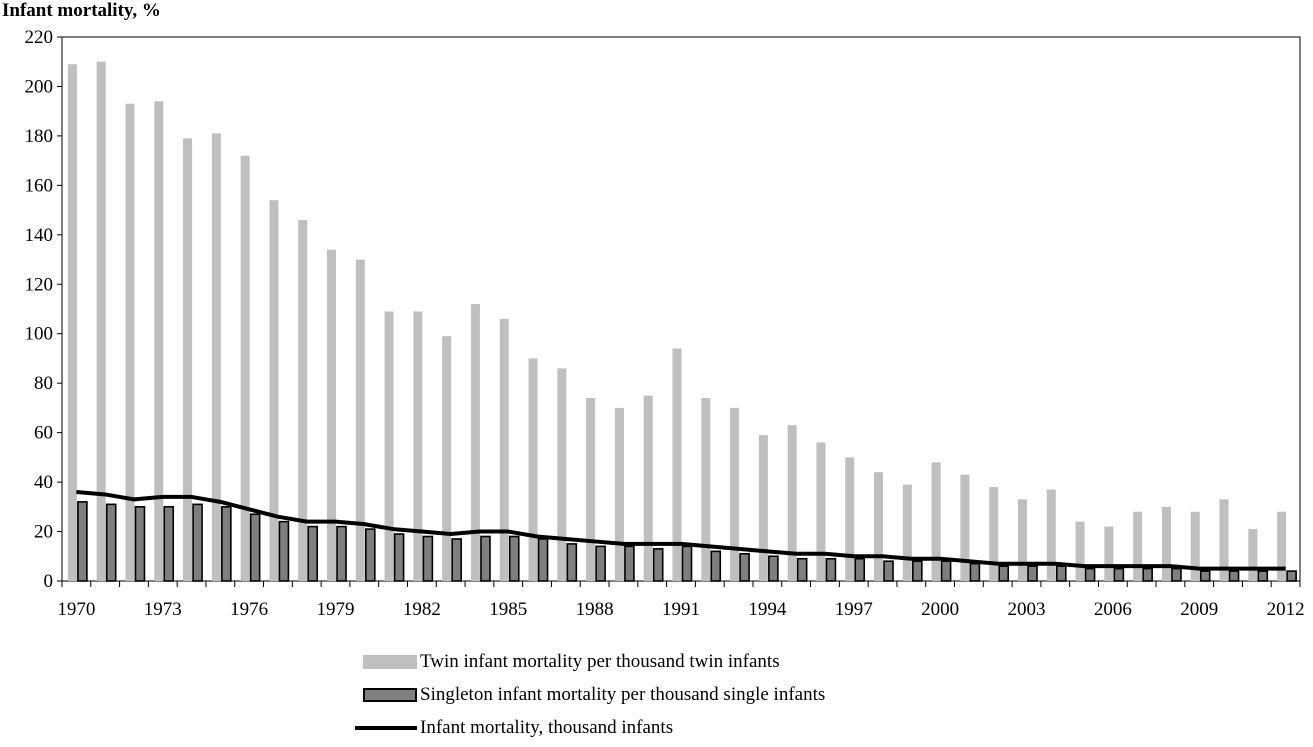 Image resolution: width=1313 pixels, height=747 pixels. I want to click on singleton-series, so click(687, 541).